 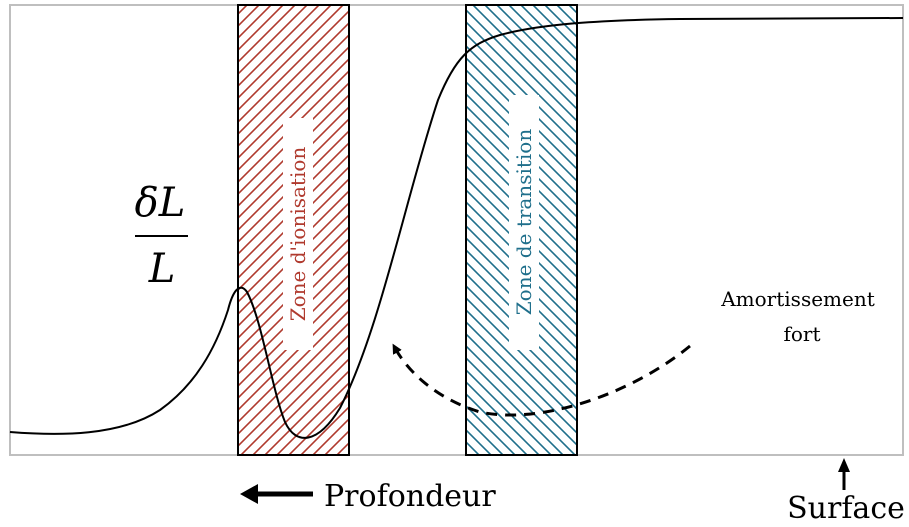 What do you see at coordinates (161, 236) in the screenshot?
I see `y-axis-label: δL L` at bounding box center [161, 236].